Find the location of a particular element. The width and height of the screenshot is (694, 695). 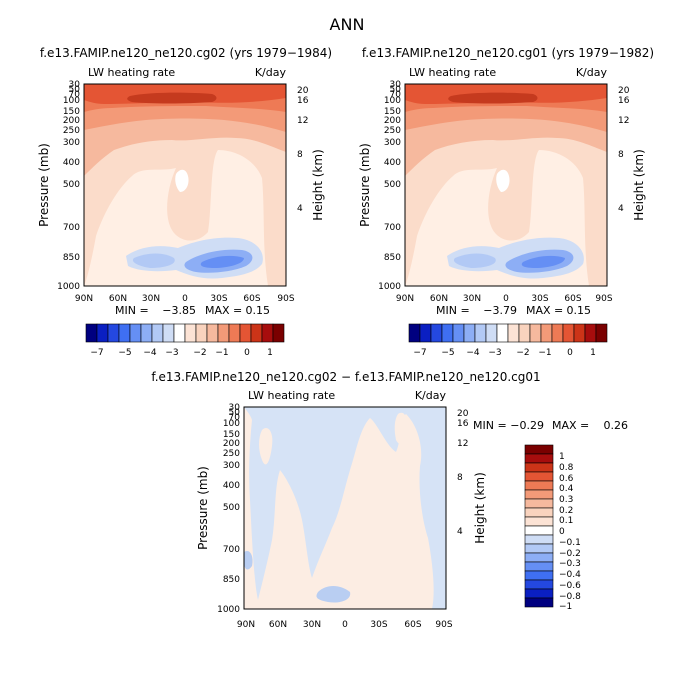

y-tick-label: 1000 is located at coordinates (68, 287).